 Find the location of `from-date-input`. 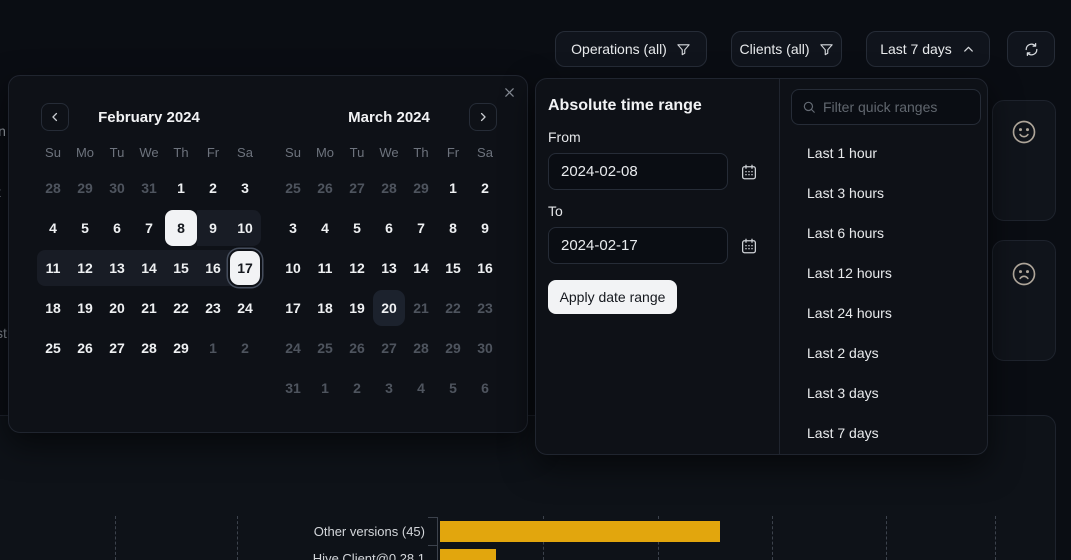

from-date-input is located at coordinates (638, 171).